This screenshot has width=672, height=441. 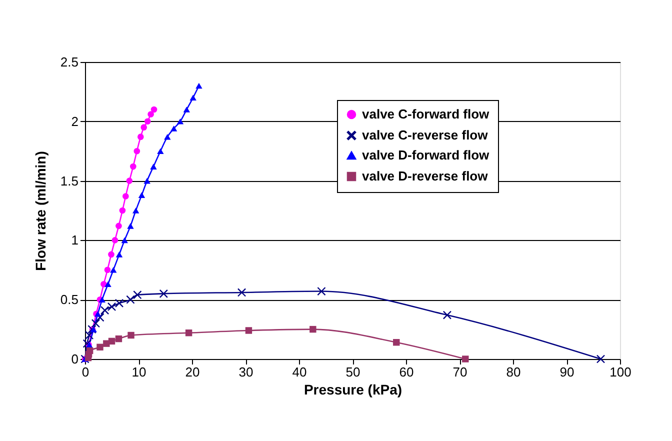 What do you see at coordinates (40, 211) in the screenshot?
I see `y-axis-title: Flow rate (ml/min)` at bounding box center [40, 211].